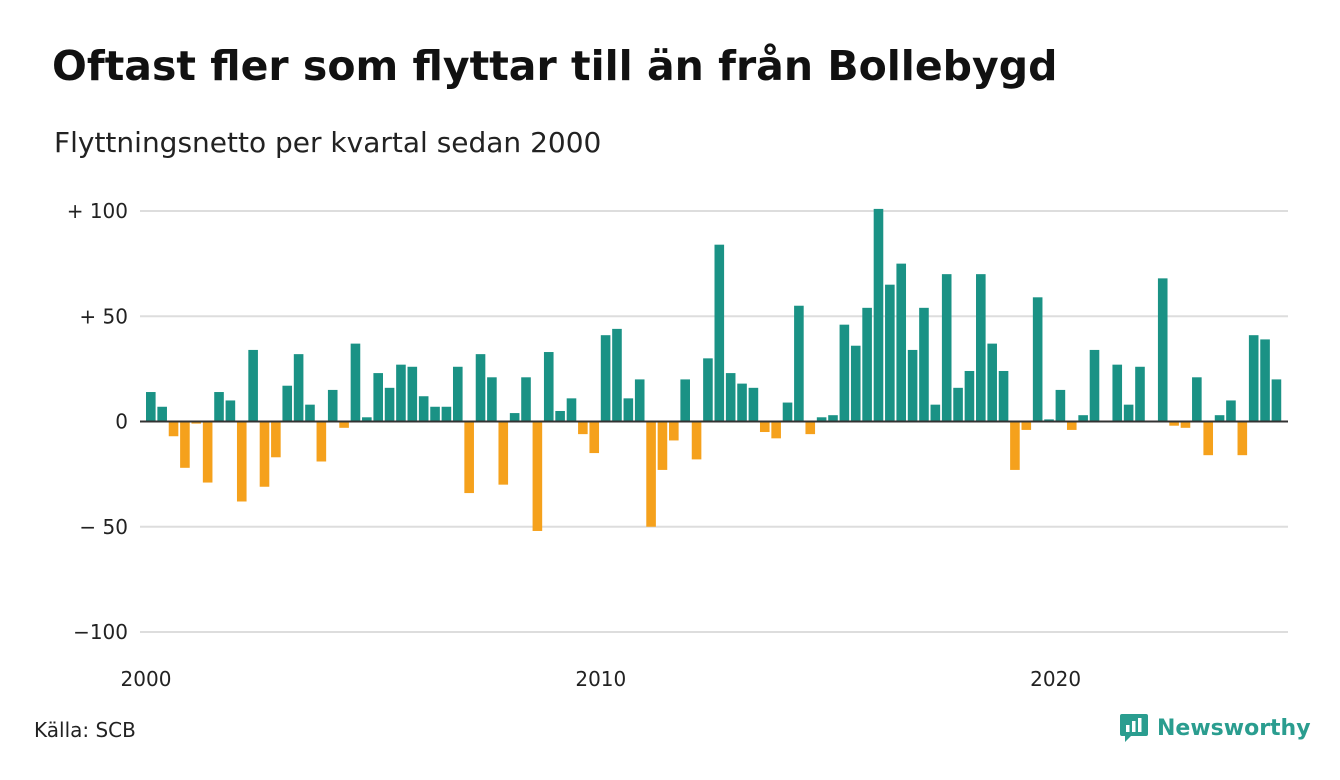 The image size is (1340, 780). I want to click on brand-logo: Newsworthy, so click(1215, 728).